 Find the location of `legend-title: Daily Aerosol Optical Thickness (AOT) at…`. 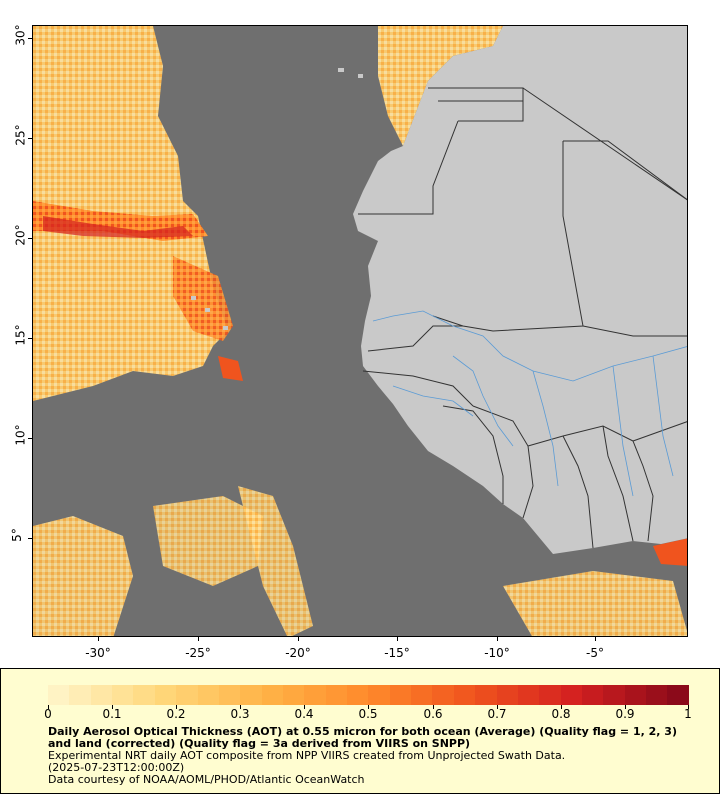

legend-title: Daily Aerosol Optical Thickness (AOT) at… is located at coordinates (362, 737).